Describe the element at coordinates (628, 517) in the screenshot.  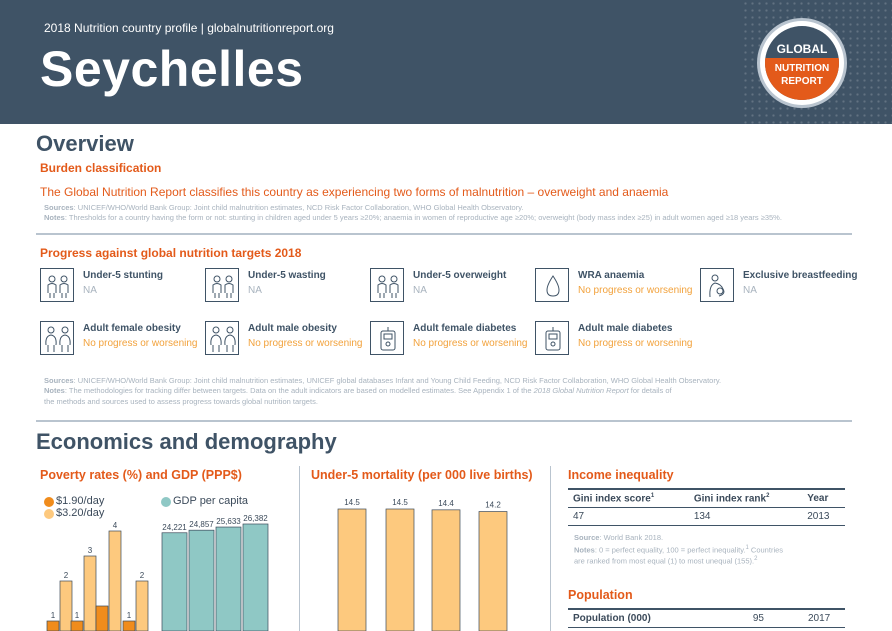
I see `gini-score-value: 47` at that location.